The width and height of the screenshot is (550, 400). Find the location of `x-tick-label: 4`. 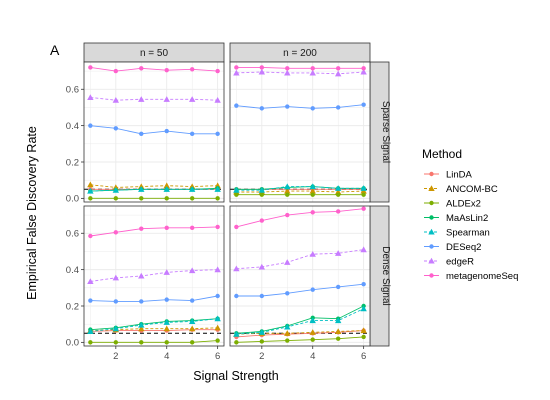

x-tick-label: 4 is located at coordinates (166, 356).